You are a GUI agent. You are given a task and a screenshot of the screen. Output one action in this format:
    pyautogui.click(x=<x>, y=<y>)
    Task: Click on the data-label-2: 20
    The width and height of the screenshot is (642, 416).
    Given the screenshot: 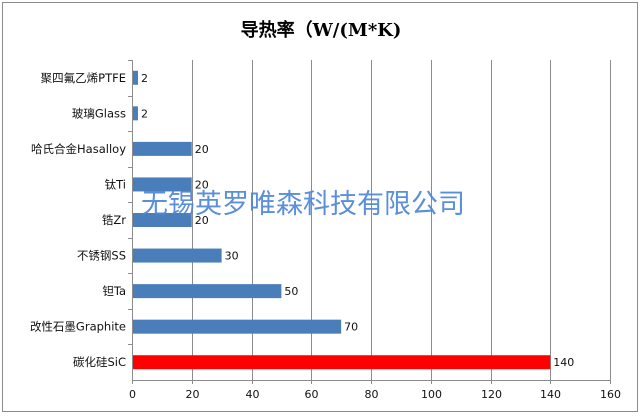 What is the action you would take?
    pyautogui.click(x=202, y=149)
    